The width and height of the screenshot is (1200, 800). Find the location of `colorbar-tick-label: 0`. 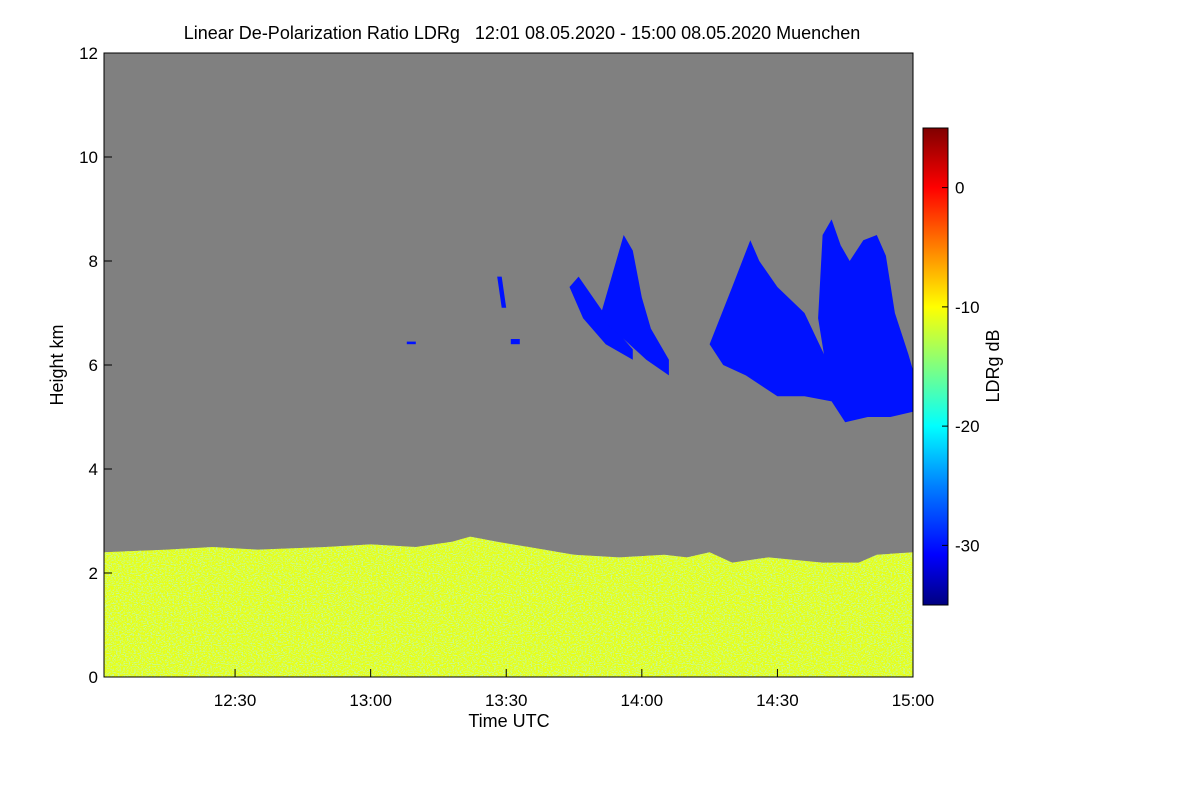

colorbar-tick-label: 0 is located at coordinates (959, 188).